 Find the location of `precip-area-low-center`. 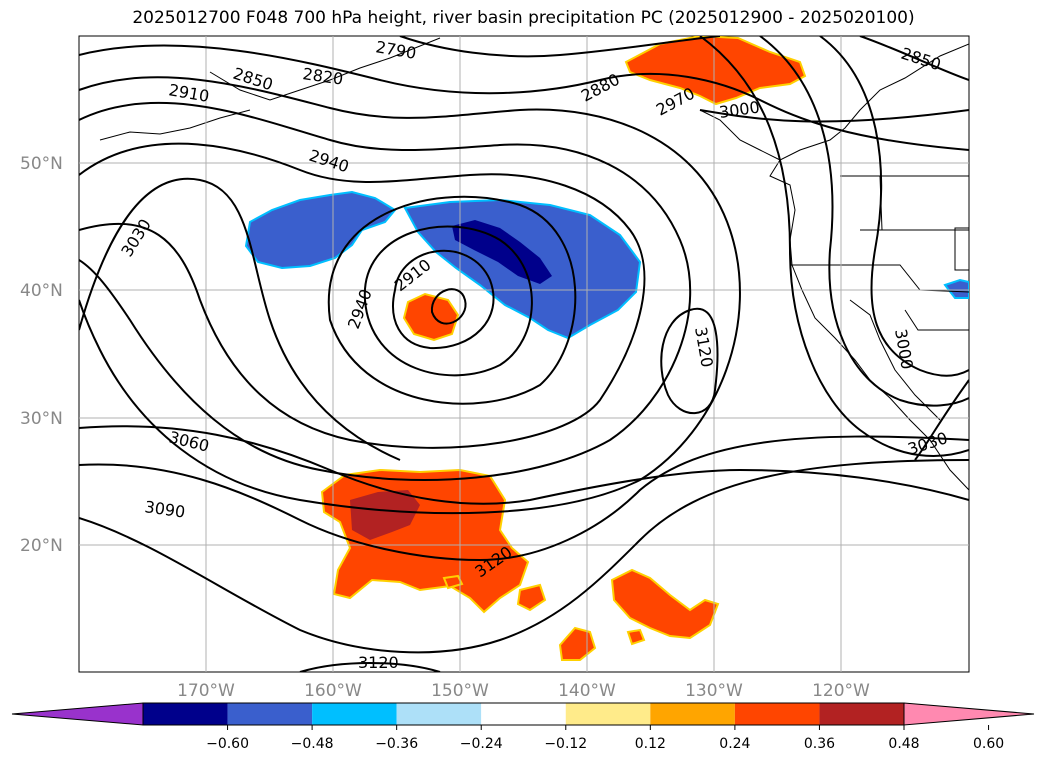

precip-area-low-center is located at coordinates (431, 317).